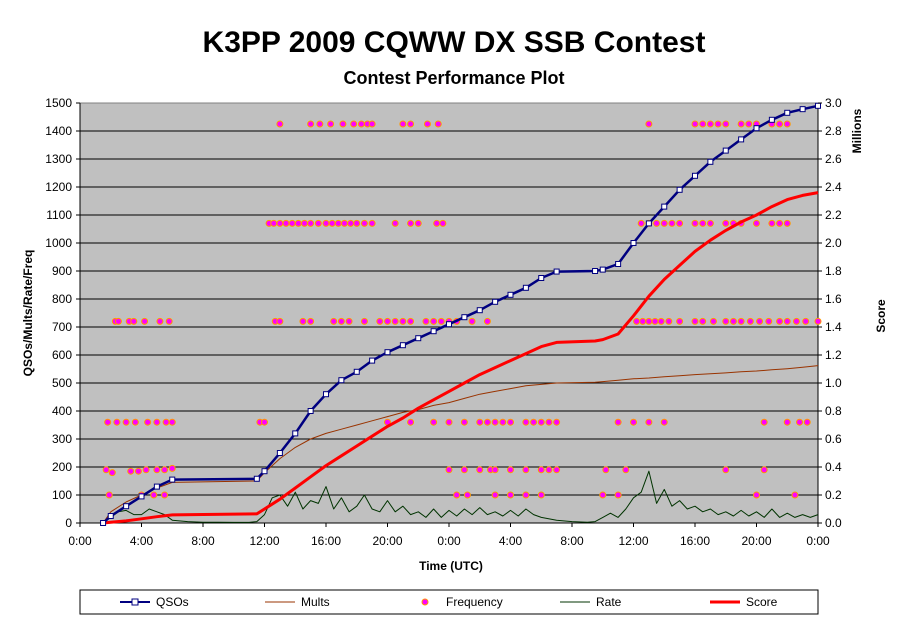 This screenshot has height=623, width=908. What do you see at coordinates (58, 187) in the screenshot?
I see `y-tick-label: 1200` at bounding box center [58, 187].